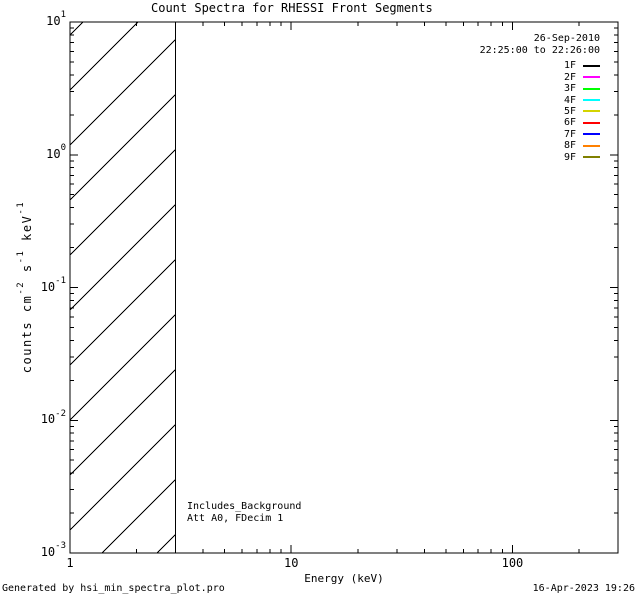 This screenshot has width=640, height=600. I want to click on annotation-includes-background: Includes_Background, so click(244, 506).